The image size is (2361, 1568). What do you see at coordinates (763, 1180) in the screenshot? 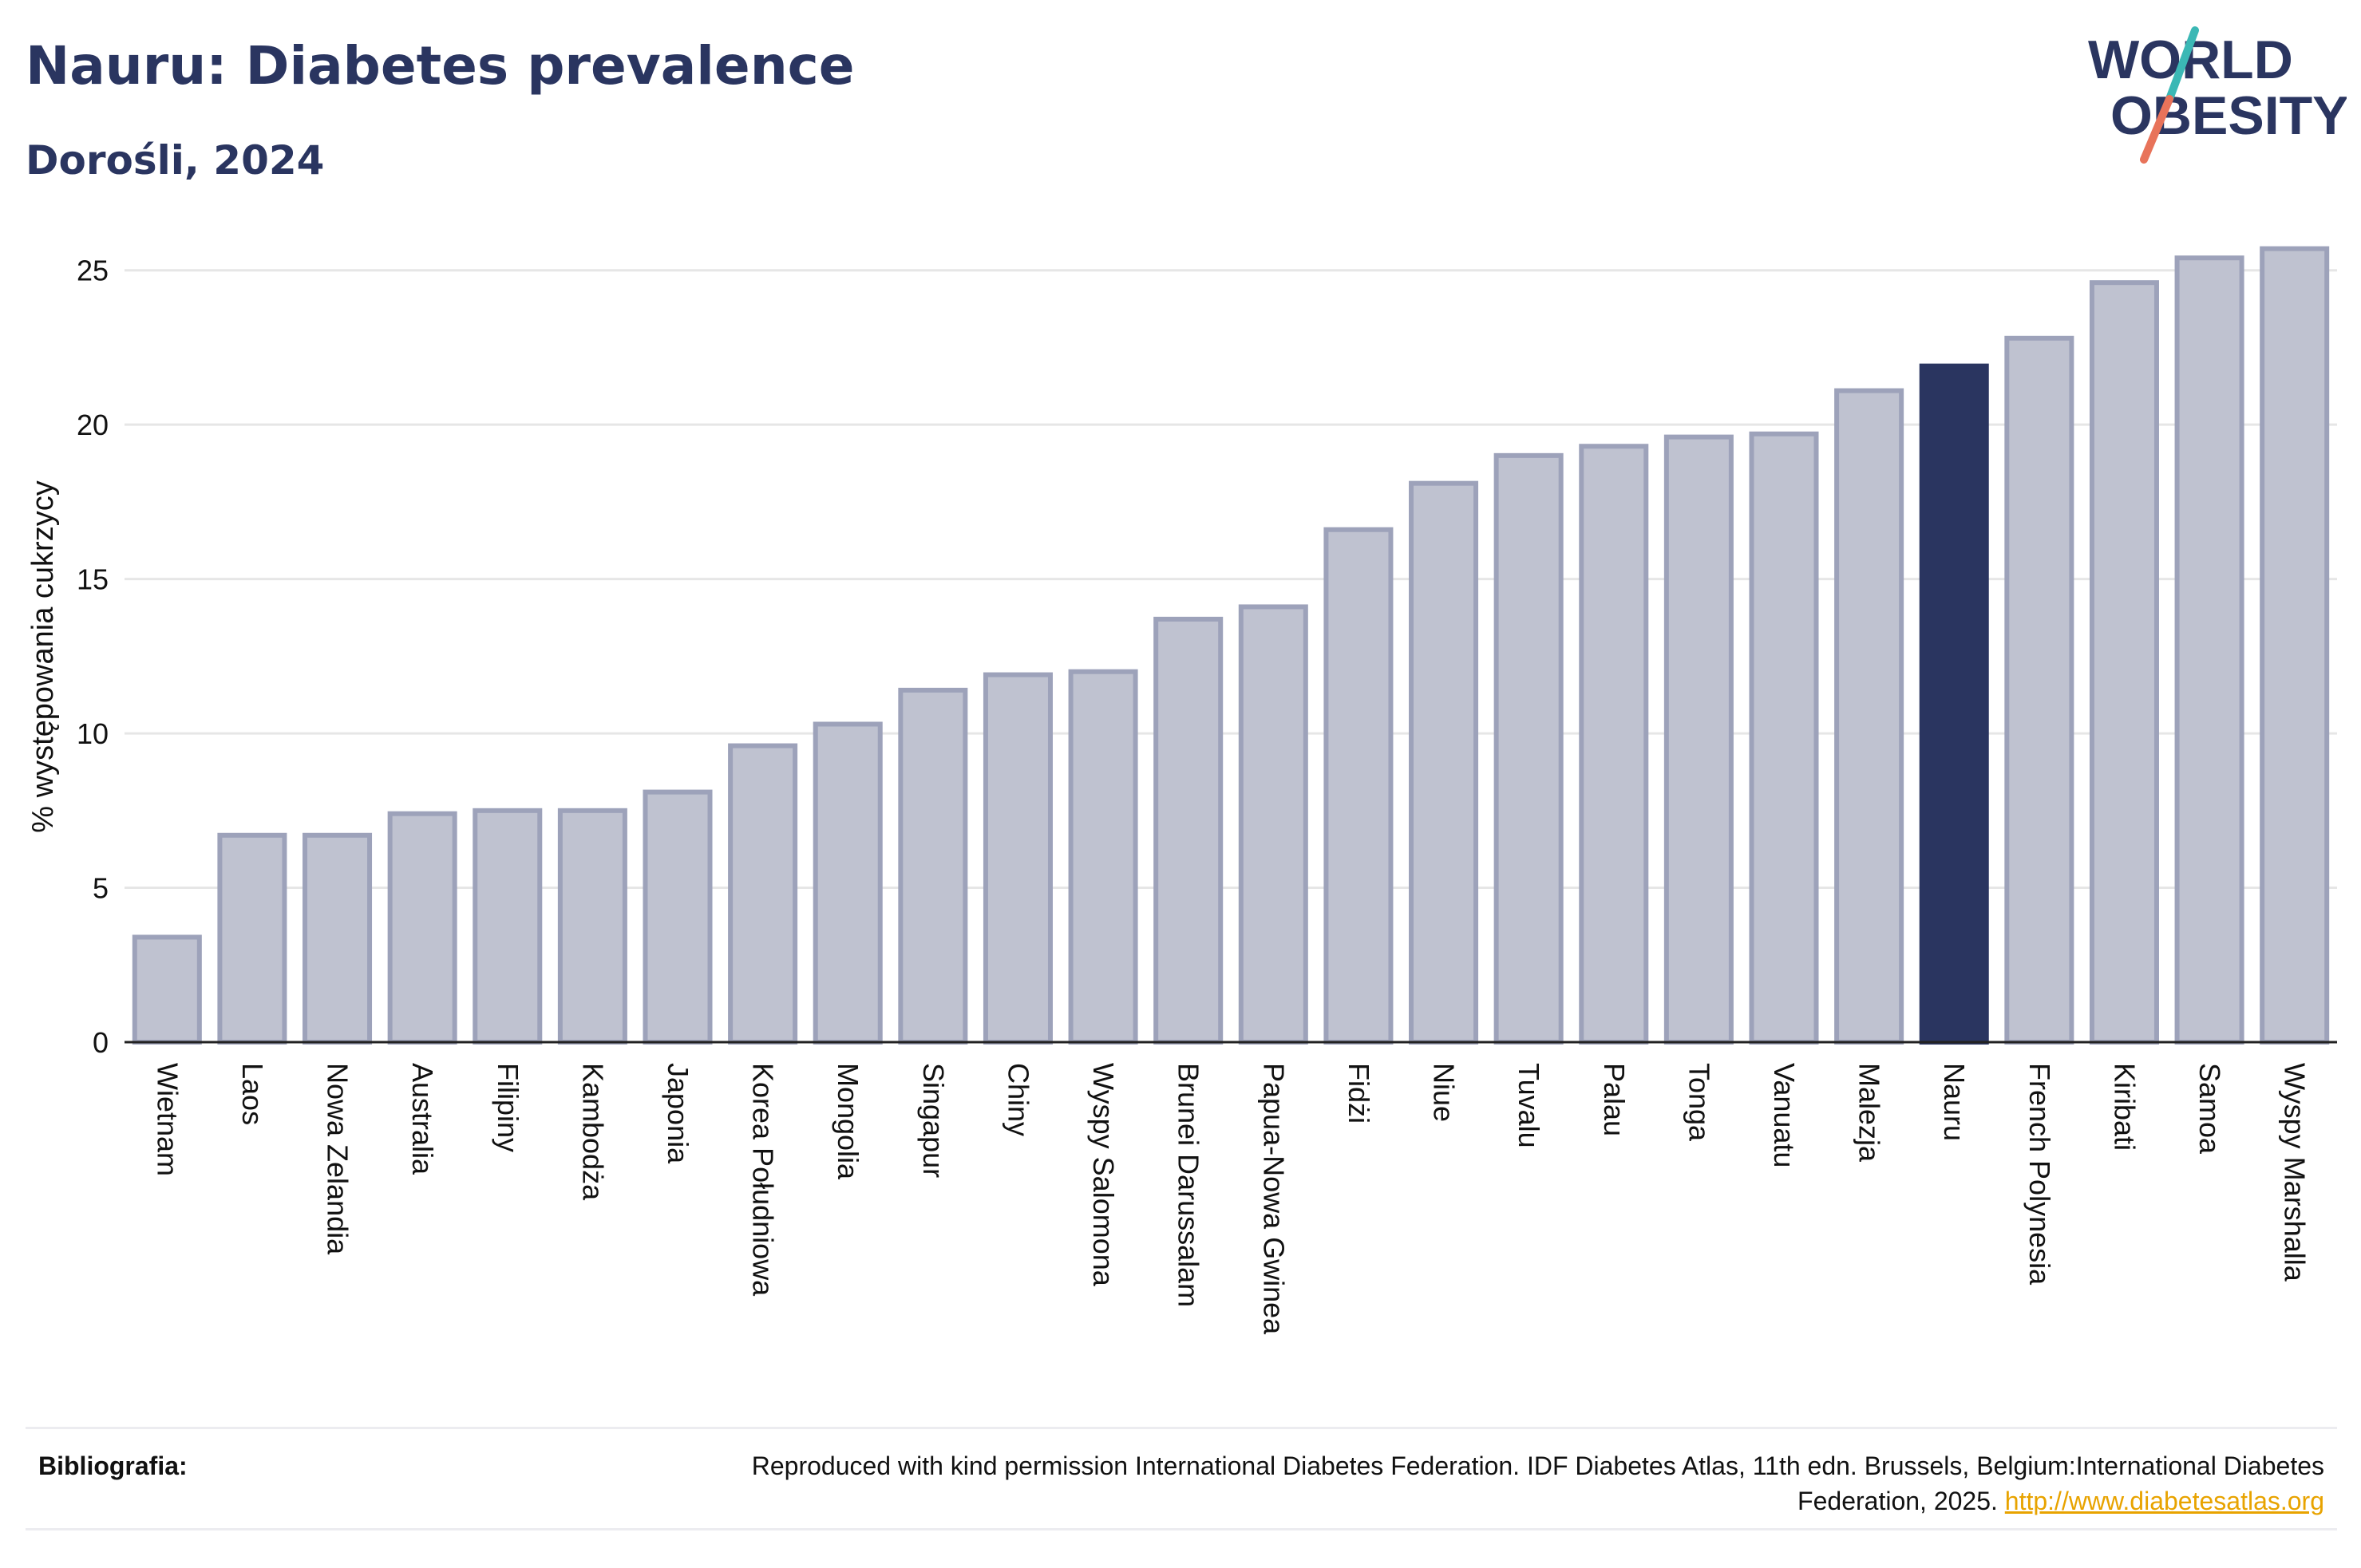
I see `x-tick-label: Korea Południowa` at bounding box center [763, 1180].